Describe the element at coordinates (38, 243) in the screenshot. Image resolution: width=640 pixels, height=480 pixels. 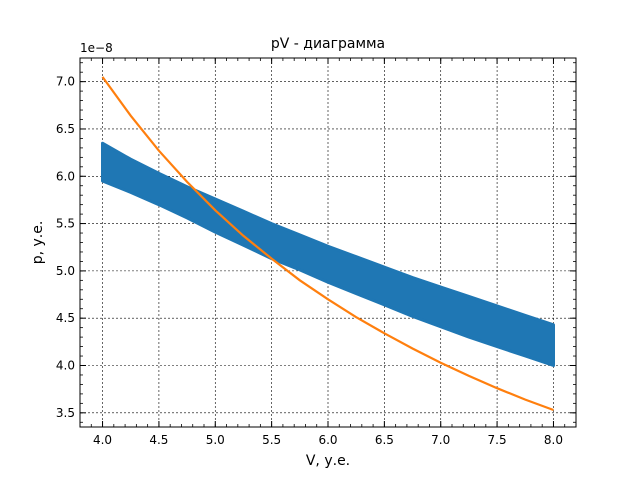
I see `y-axis-label: p, у.е.` at that location.